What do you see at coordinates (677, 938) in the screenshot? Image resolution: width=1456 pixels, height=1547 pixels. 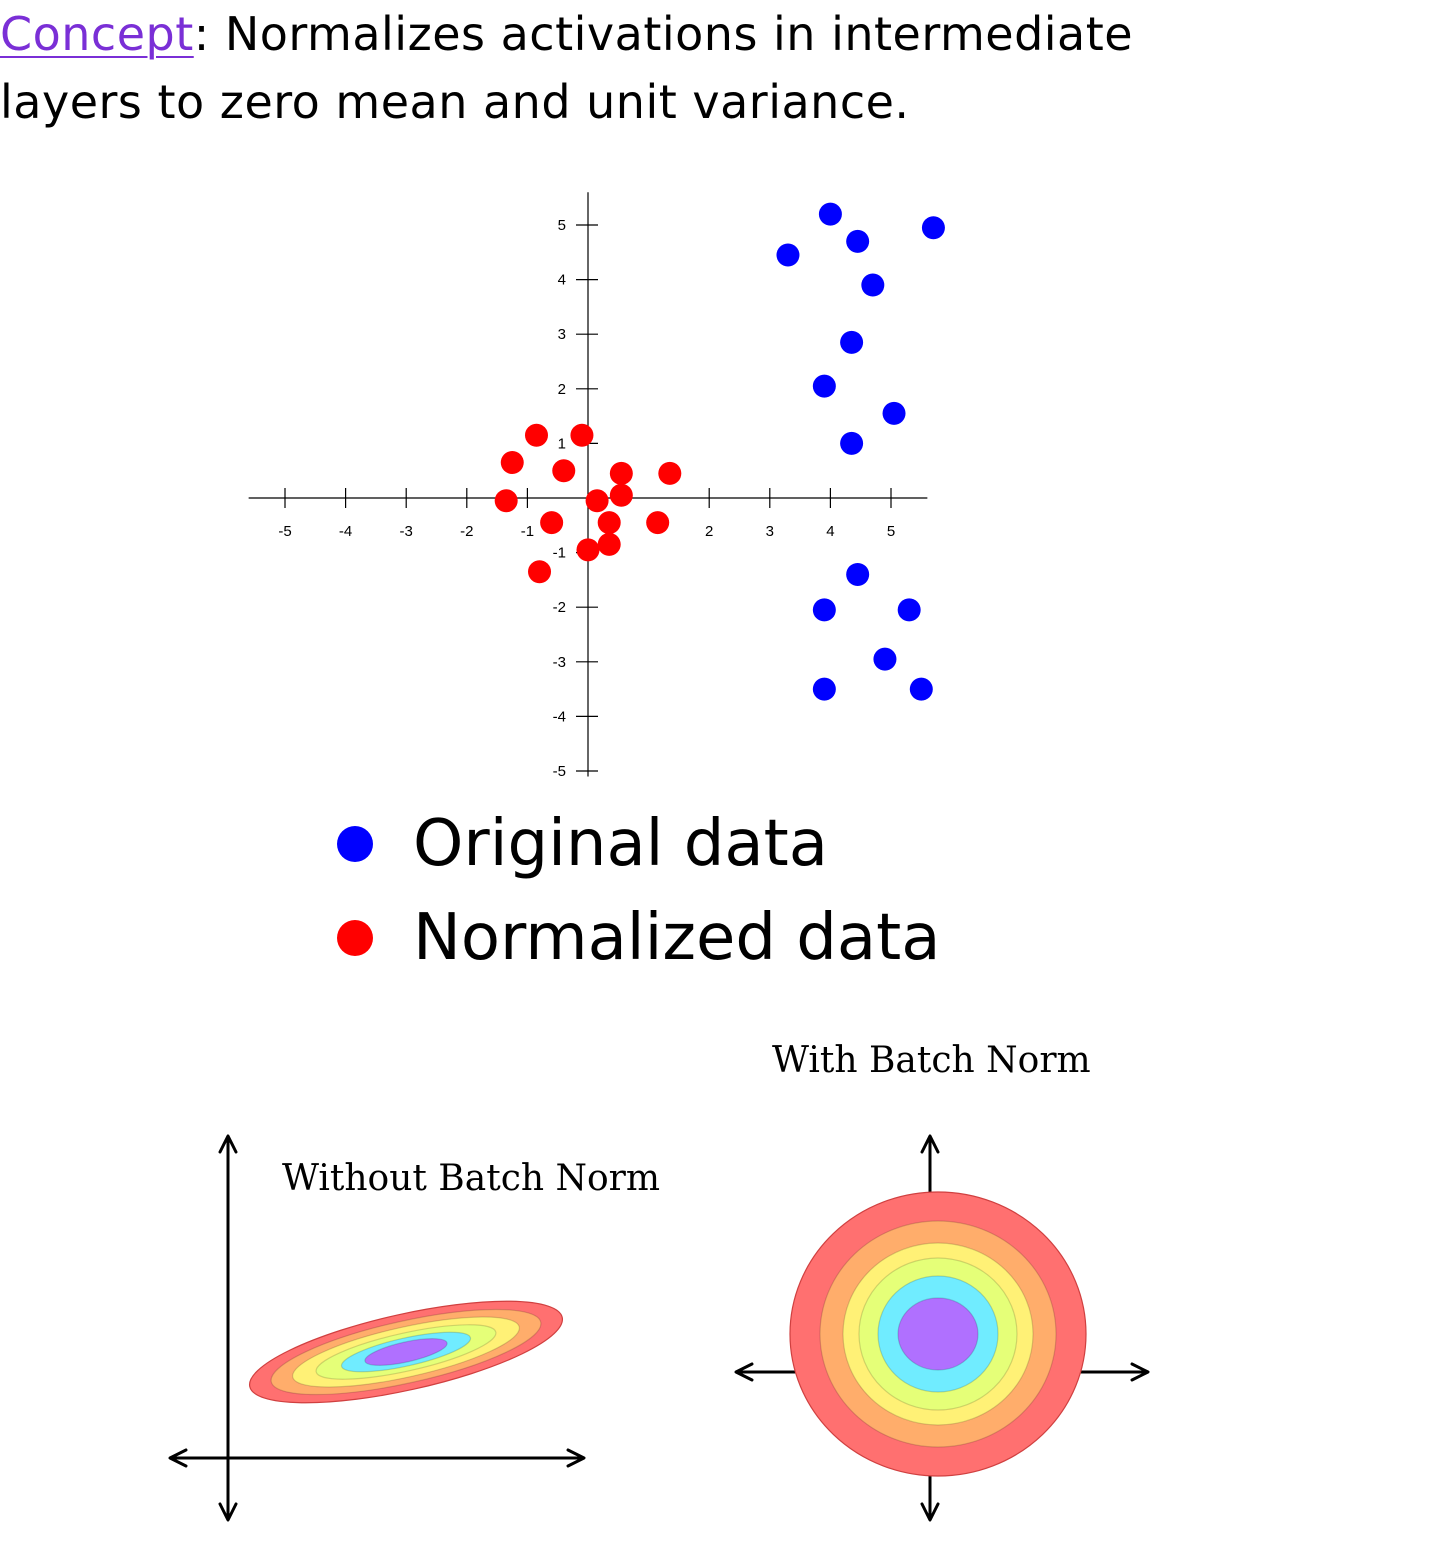 I see `legend-normalized-label: Normalized data` at bounding box center [677, 938].